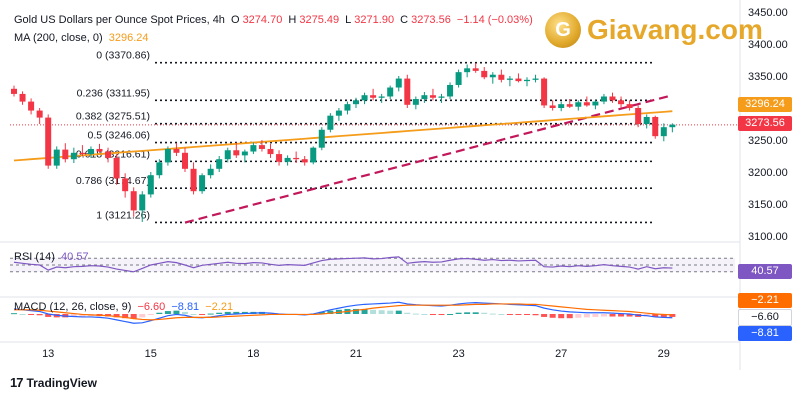 This screenshot has height=400, width=800. I want to click on macd-label: MACD (12, 26, close, 9), so click(73, 307).